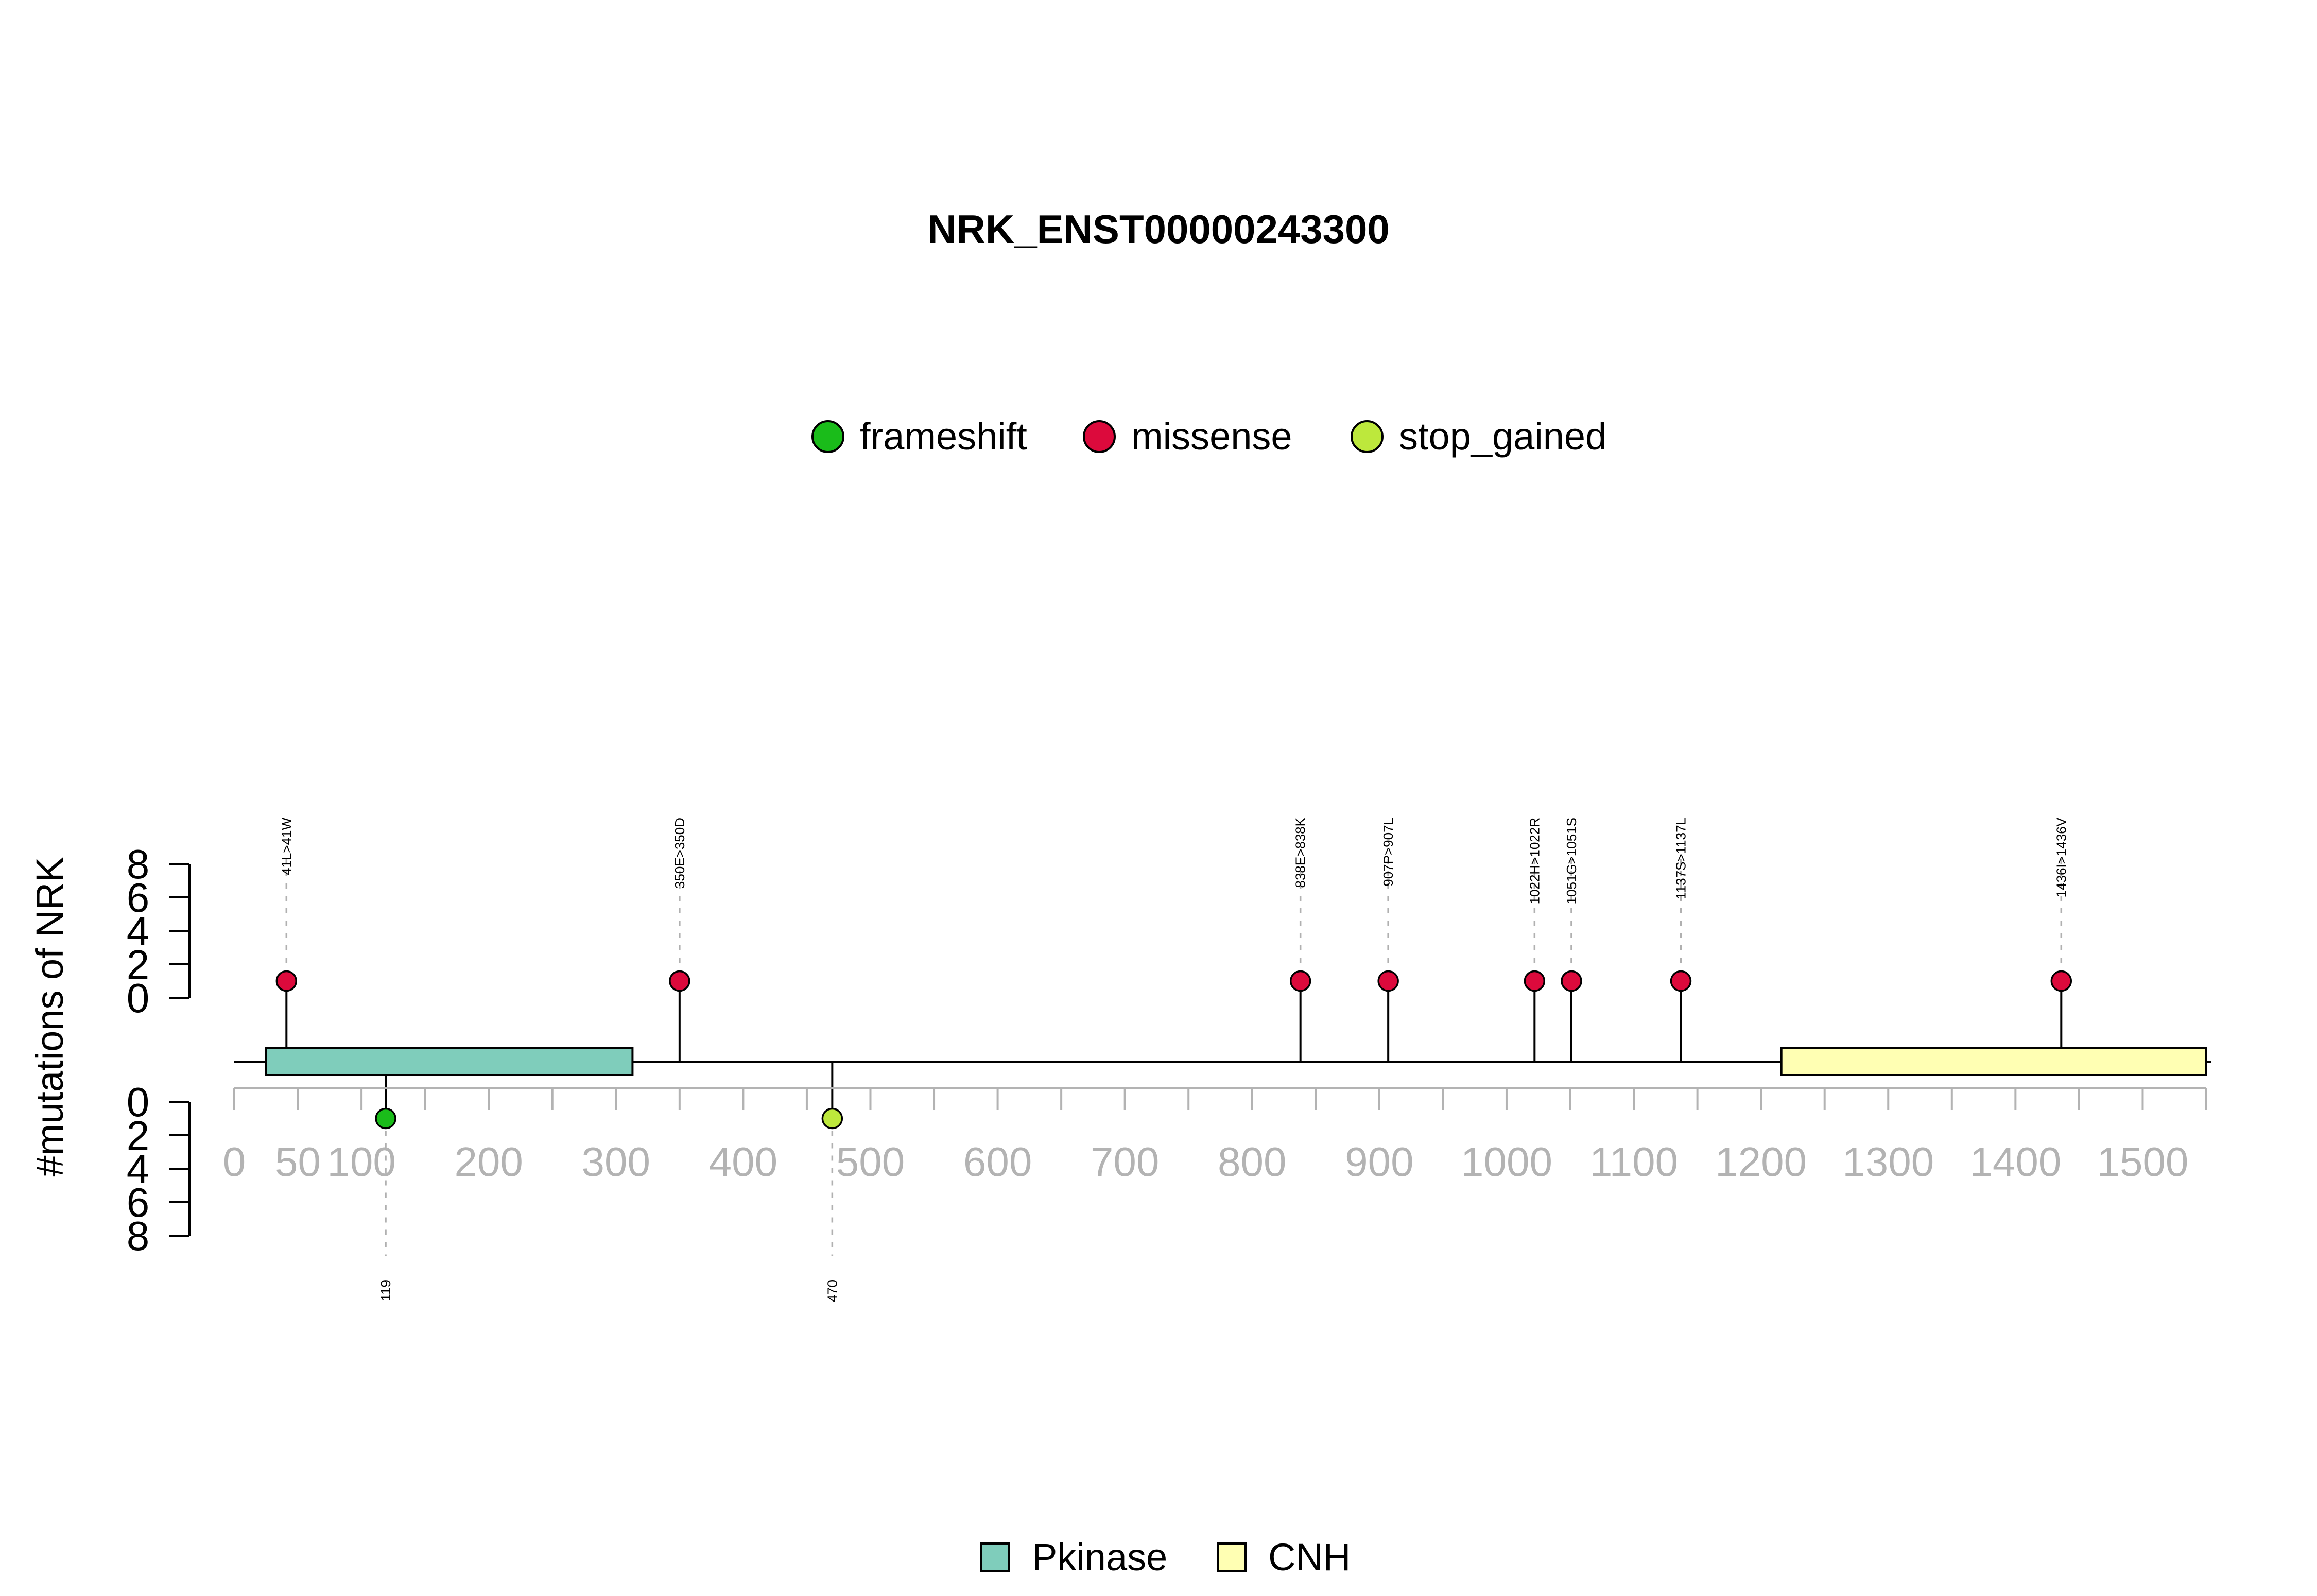 Image resolution: width=2317 pixels, height=1596 pixels. What do you see at coordinates (2142, 1162) in the screenshot?
I see `x-tick-label: 1500` at bounding box center [2142, 1162].